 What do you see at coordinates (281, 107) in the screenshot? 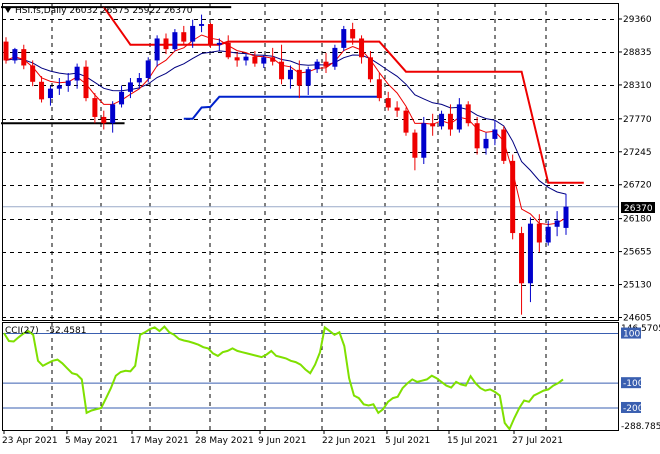
I see `blue-stop-line` at bounding box center [281, 107].